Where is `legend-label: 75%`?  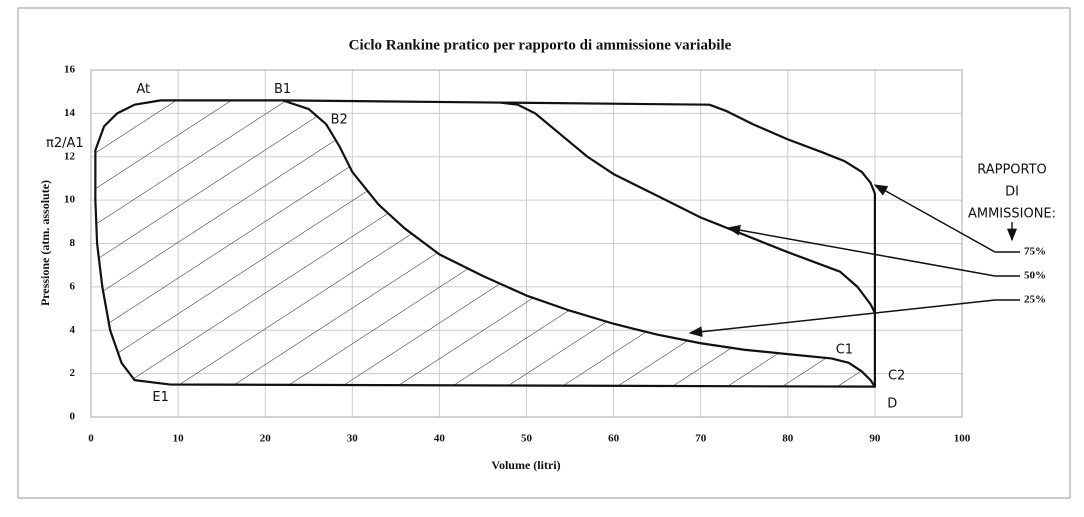 legend-label: 75% is located at coordinates (1035, 252).